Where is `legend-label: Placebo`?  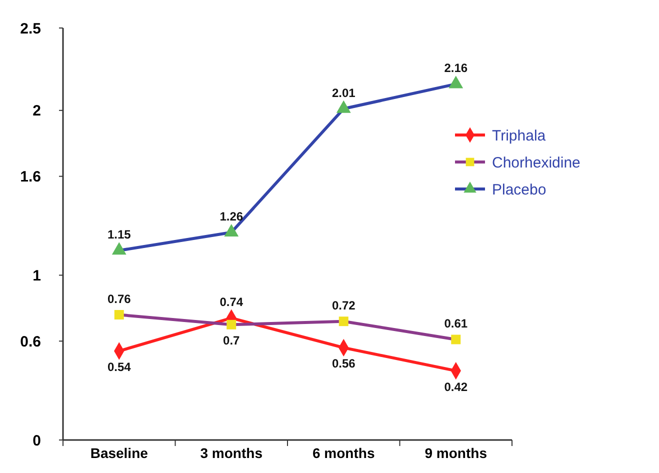
legend-label: Placebo is located at coordinates (519, 189).